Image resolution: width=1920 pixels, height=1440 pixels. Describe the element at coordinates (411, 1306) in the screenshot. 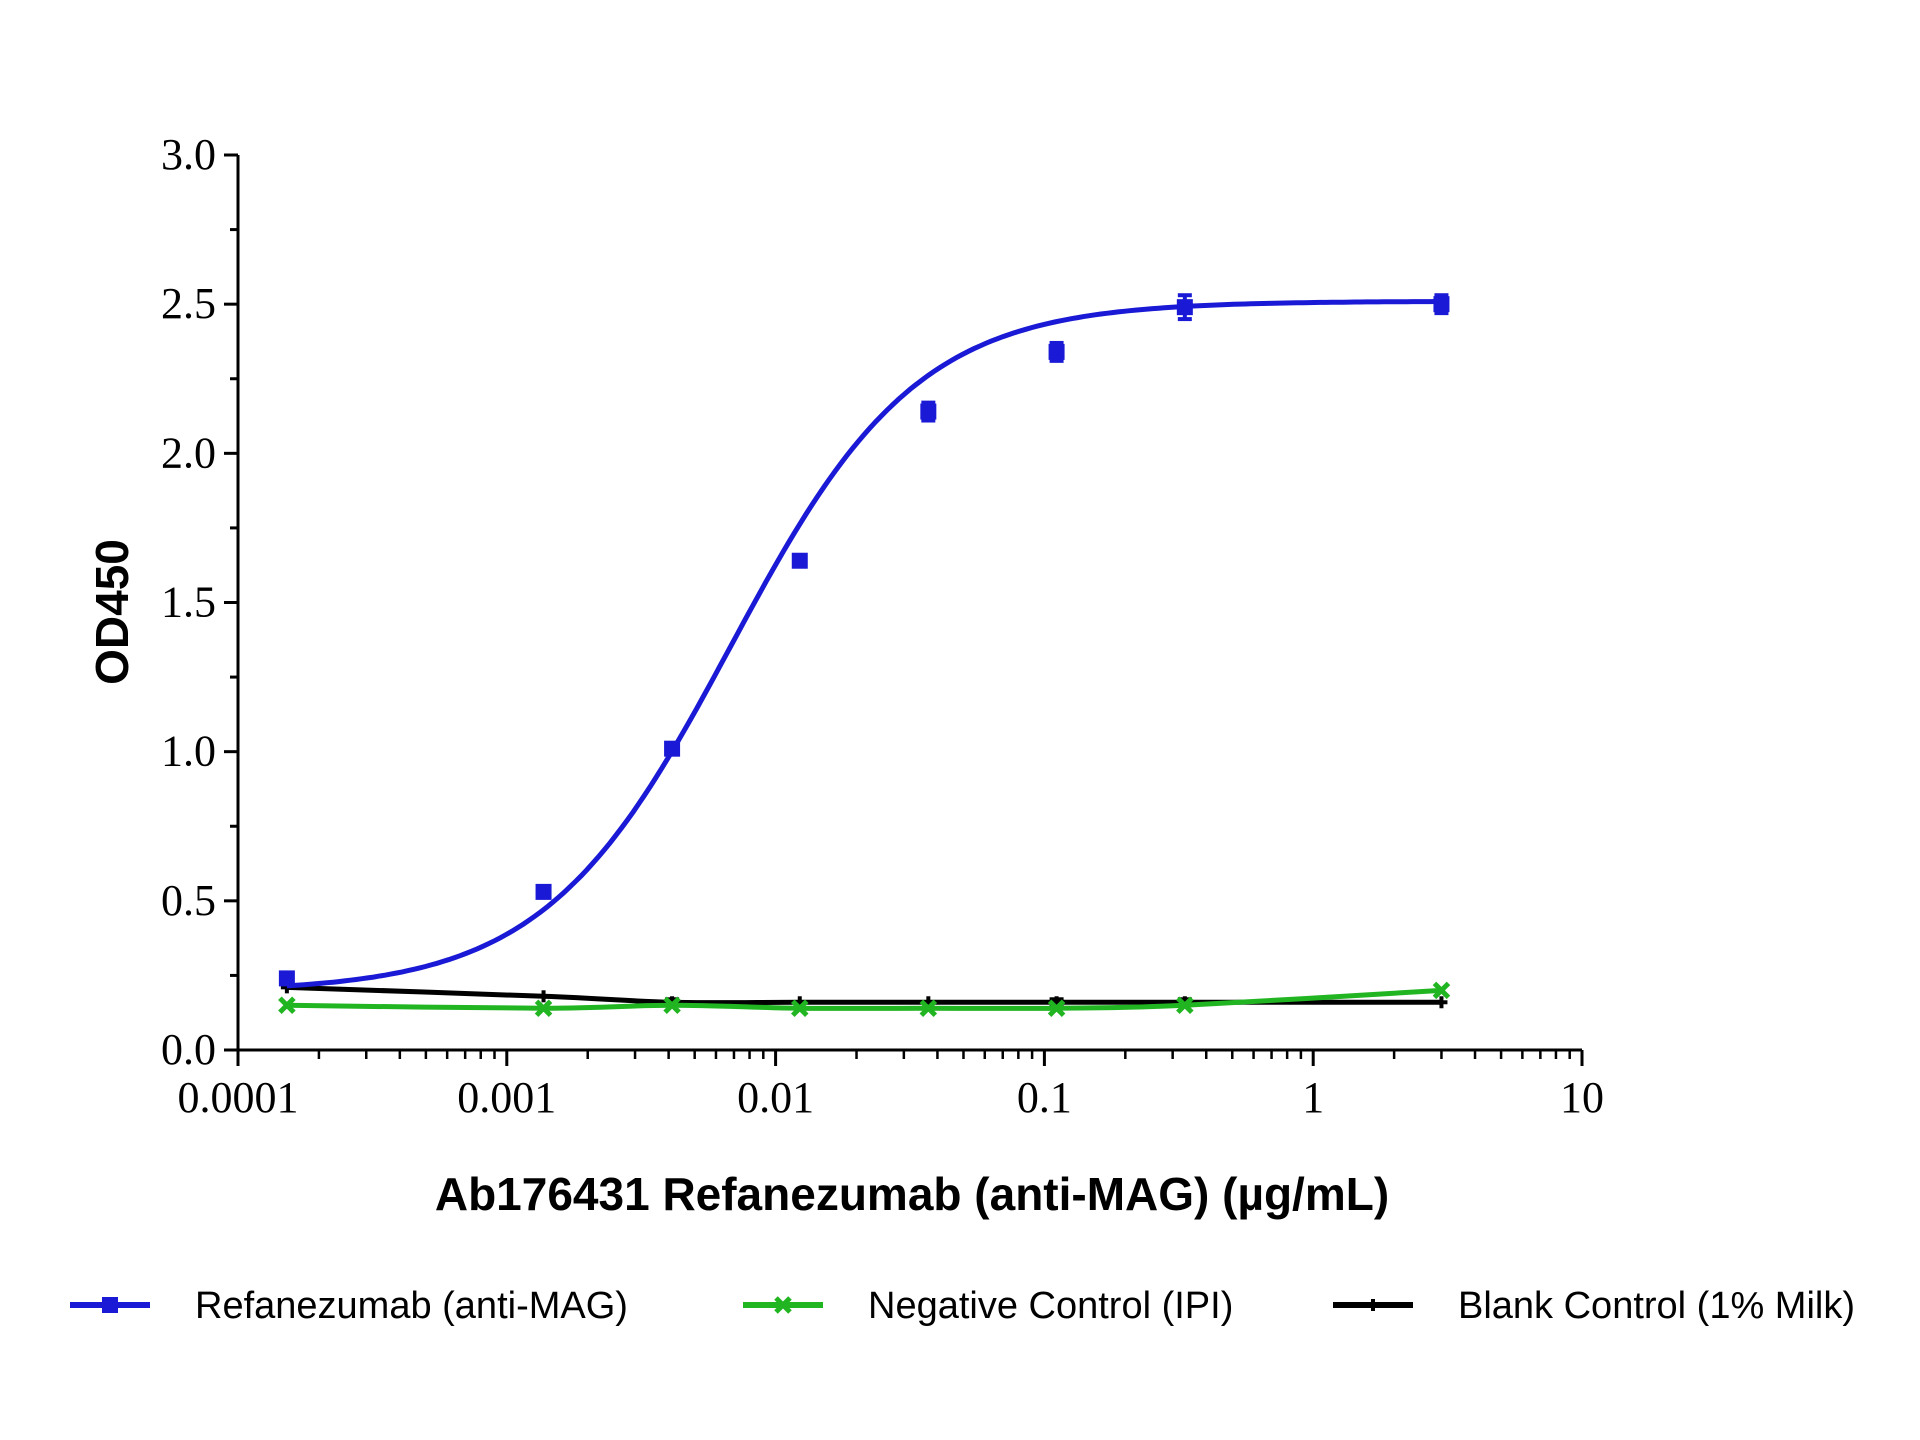

I see `legend-label: Refanezumab (anti-MAG)` at that location.